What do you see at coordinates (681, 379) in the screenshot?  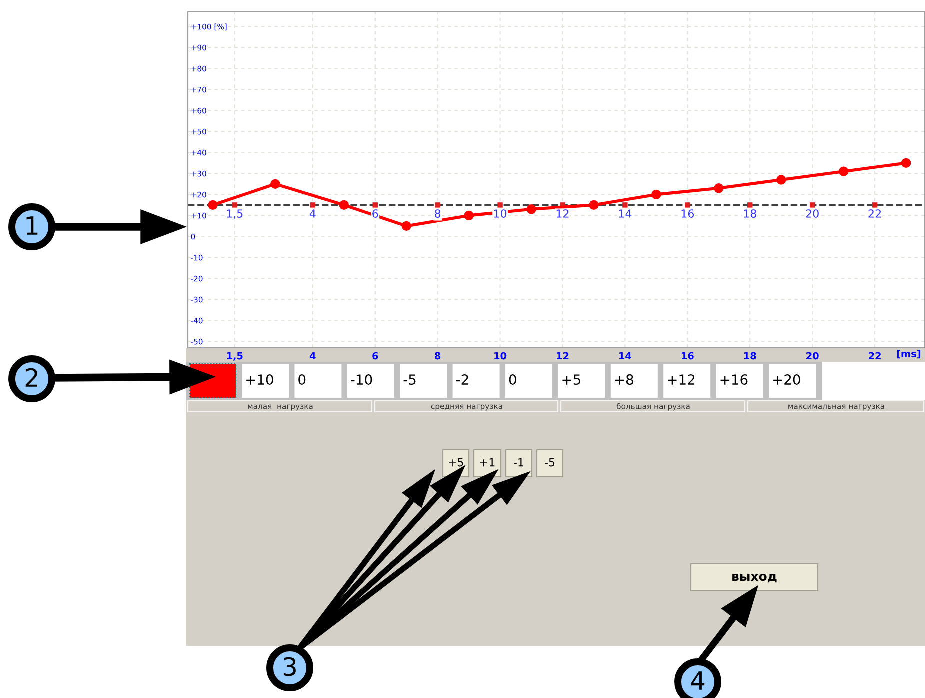 I see `text: +12` at bounding box center [681, 379].